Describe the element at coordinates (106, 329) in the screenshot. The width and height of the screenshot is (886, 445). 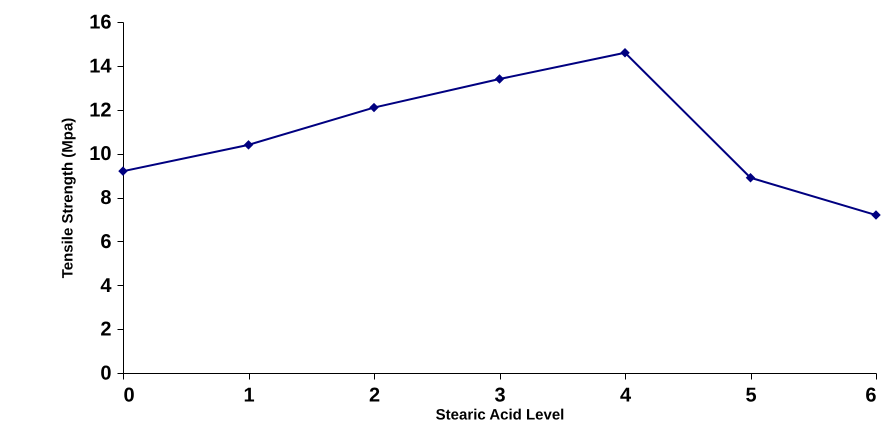
I see `y-tick-label: 2` at that location.